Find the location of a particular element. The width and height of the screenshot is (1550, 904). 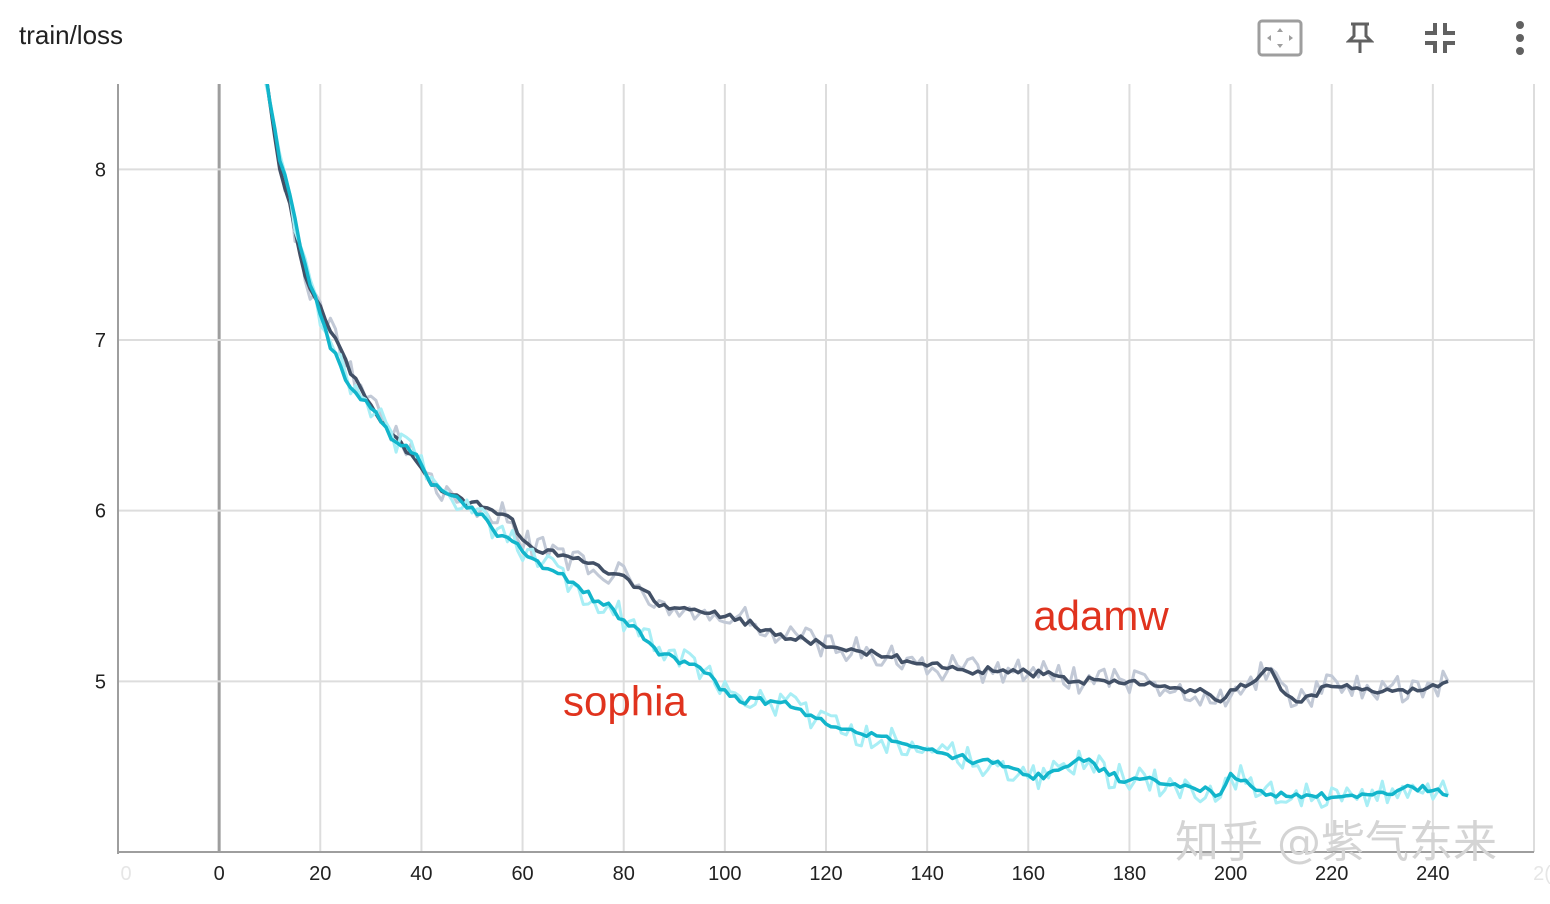

sophia-label: sophia is located at coordinates (625, 700).